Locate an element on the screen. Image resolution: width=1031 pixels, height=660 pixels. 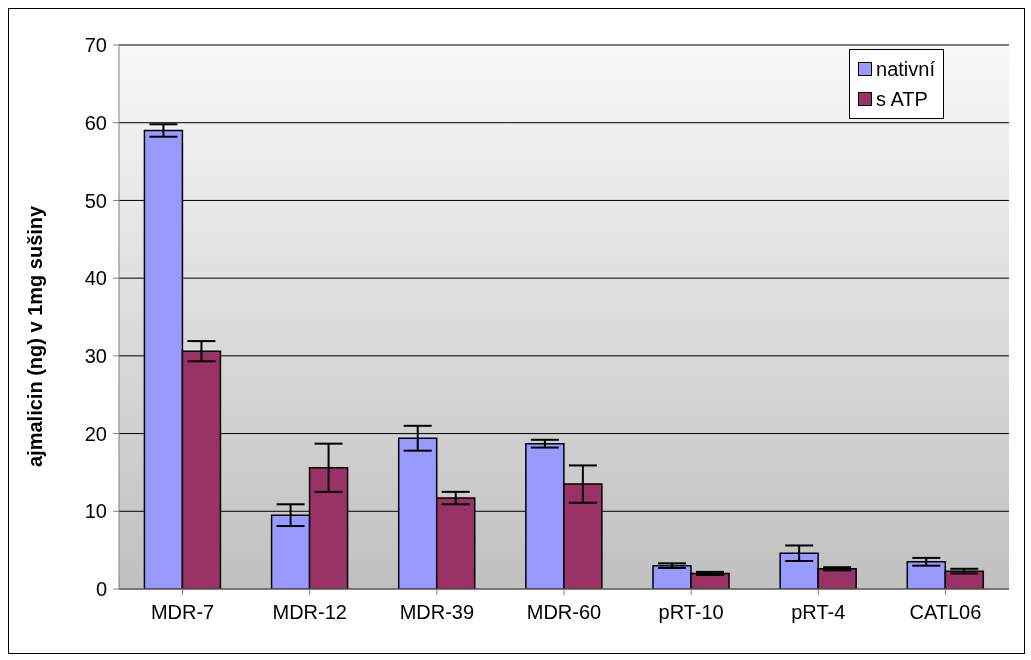
y-tick-label: 70 is located at coordinates (95, 45).